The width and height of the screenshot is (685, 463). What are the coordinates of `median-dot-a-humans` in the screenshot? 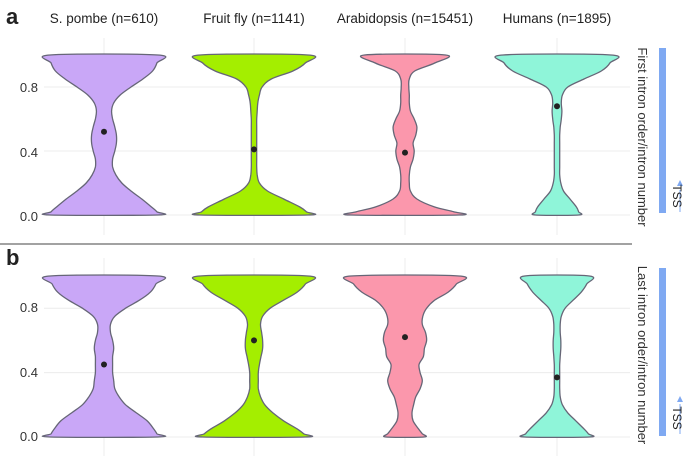 It's located at (557, 106).